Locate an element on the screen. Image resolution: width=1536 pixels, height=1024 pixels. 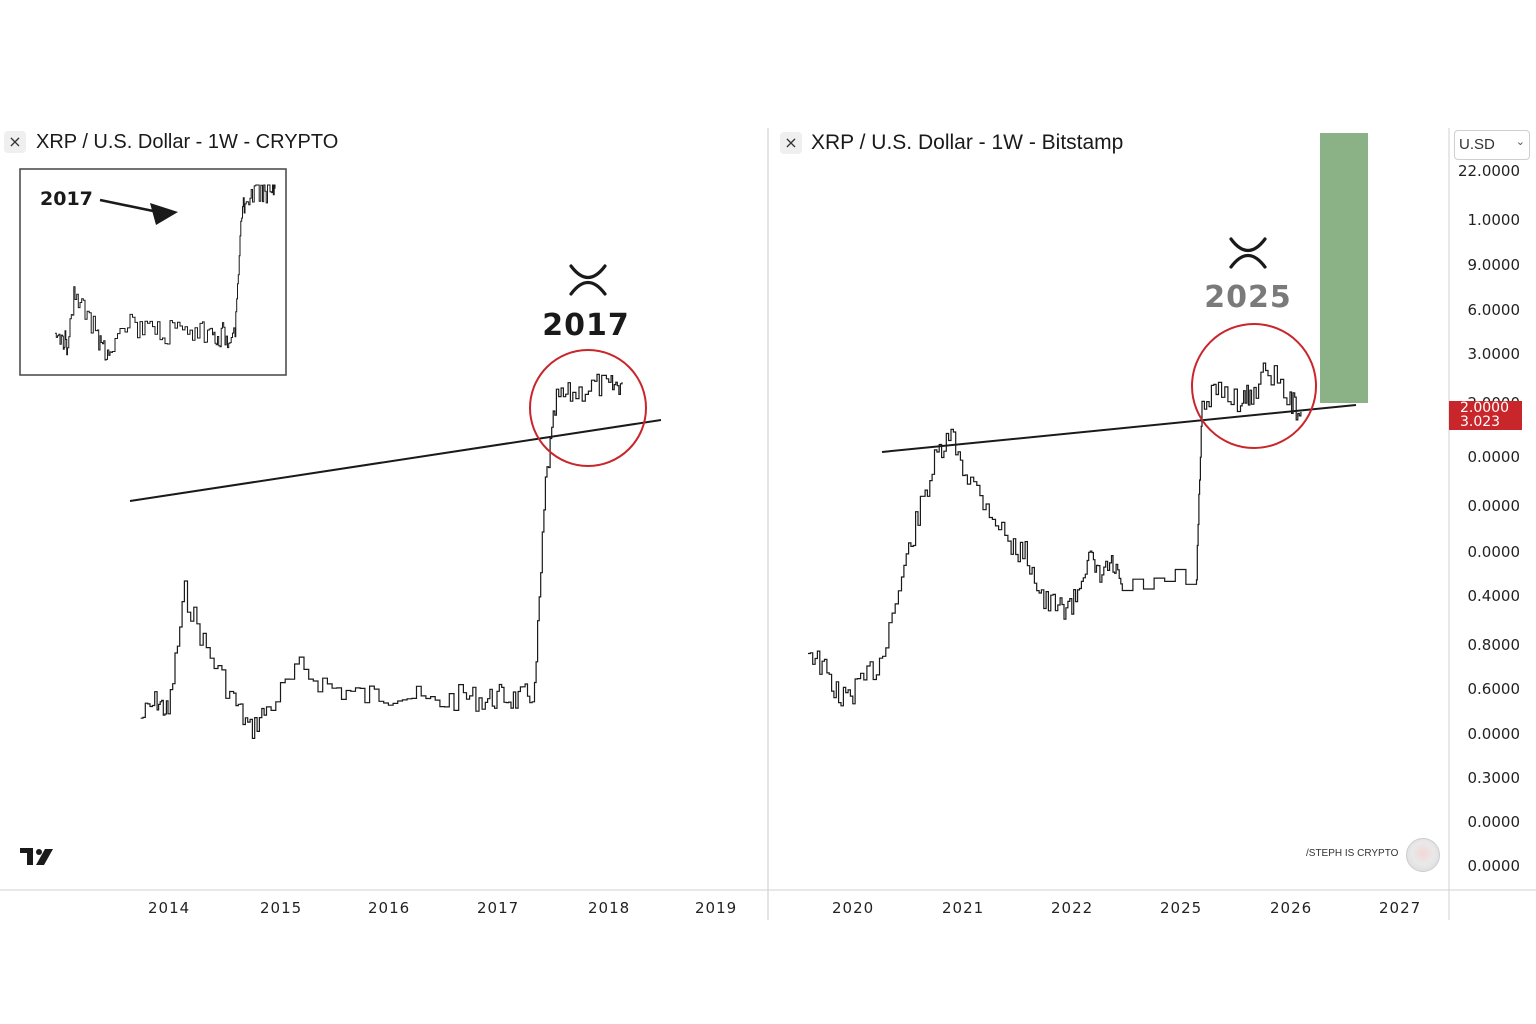
series-line-left is located at coordinates (381, 556).